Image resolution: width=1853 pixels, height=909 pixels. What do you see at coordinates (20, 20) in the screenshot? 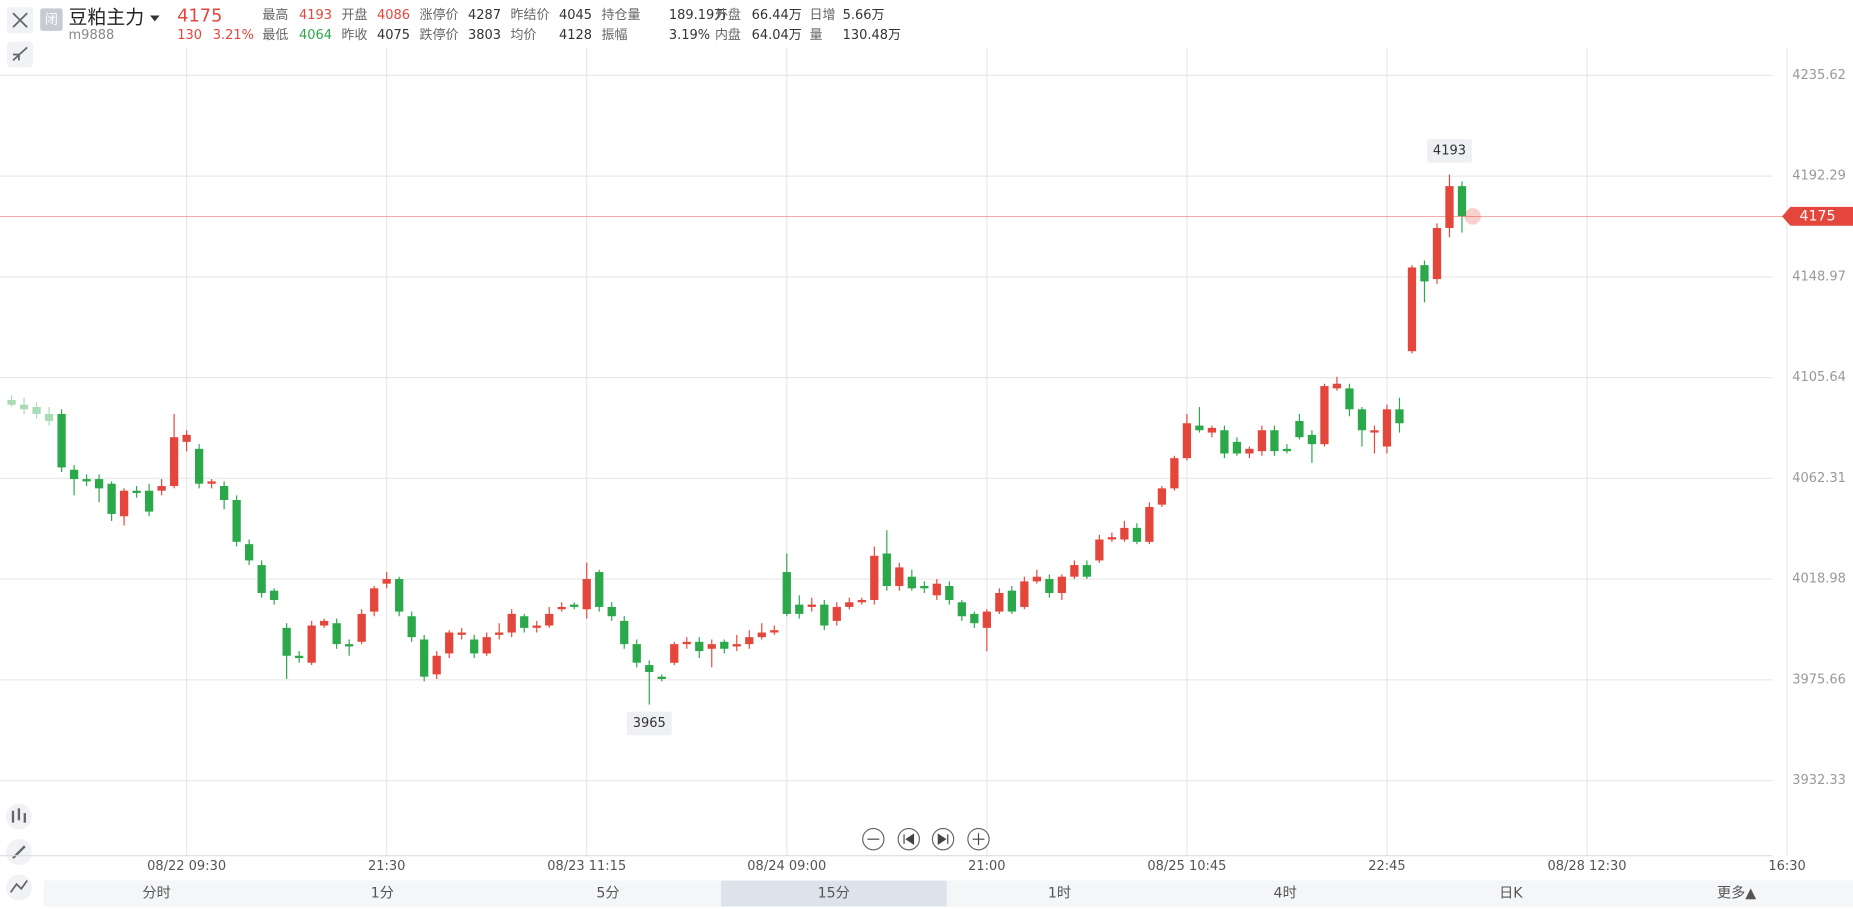
I see `close-button` at bounding box center [20, 20].